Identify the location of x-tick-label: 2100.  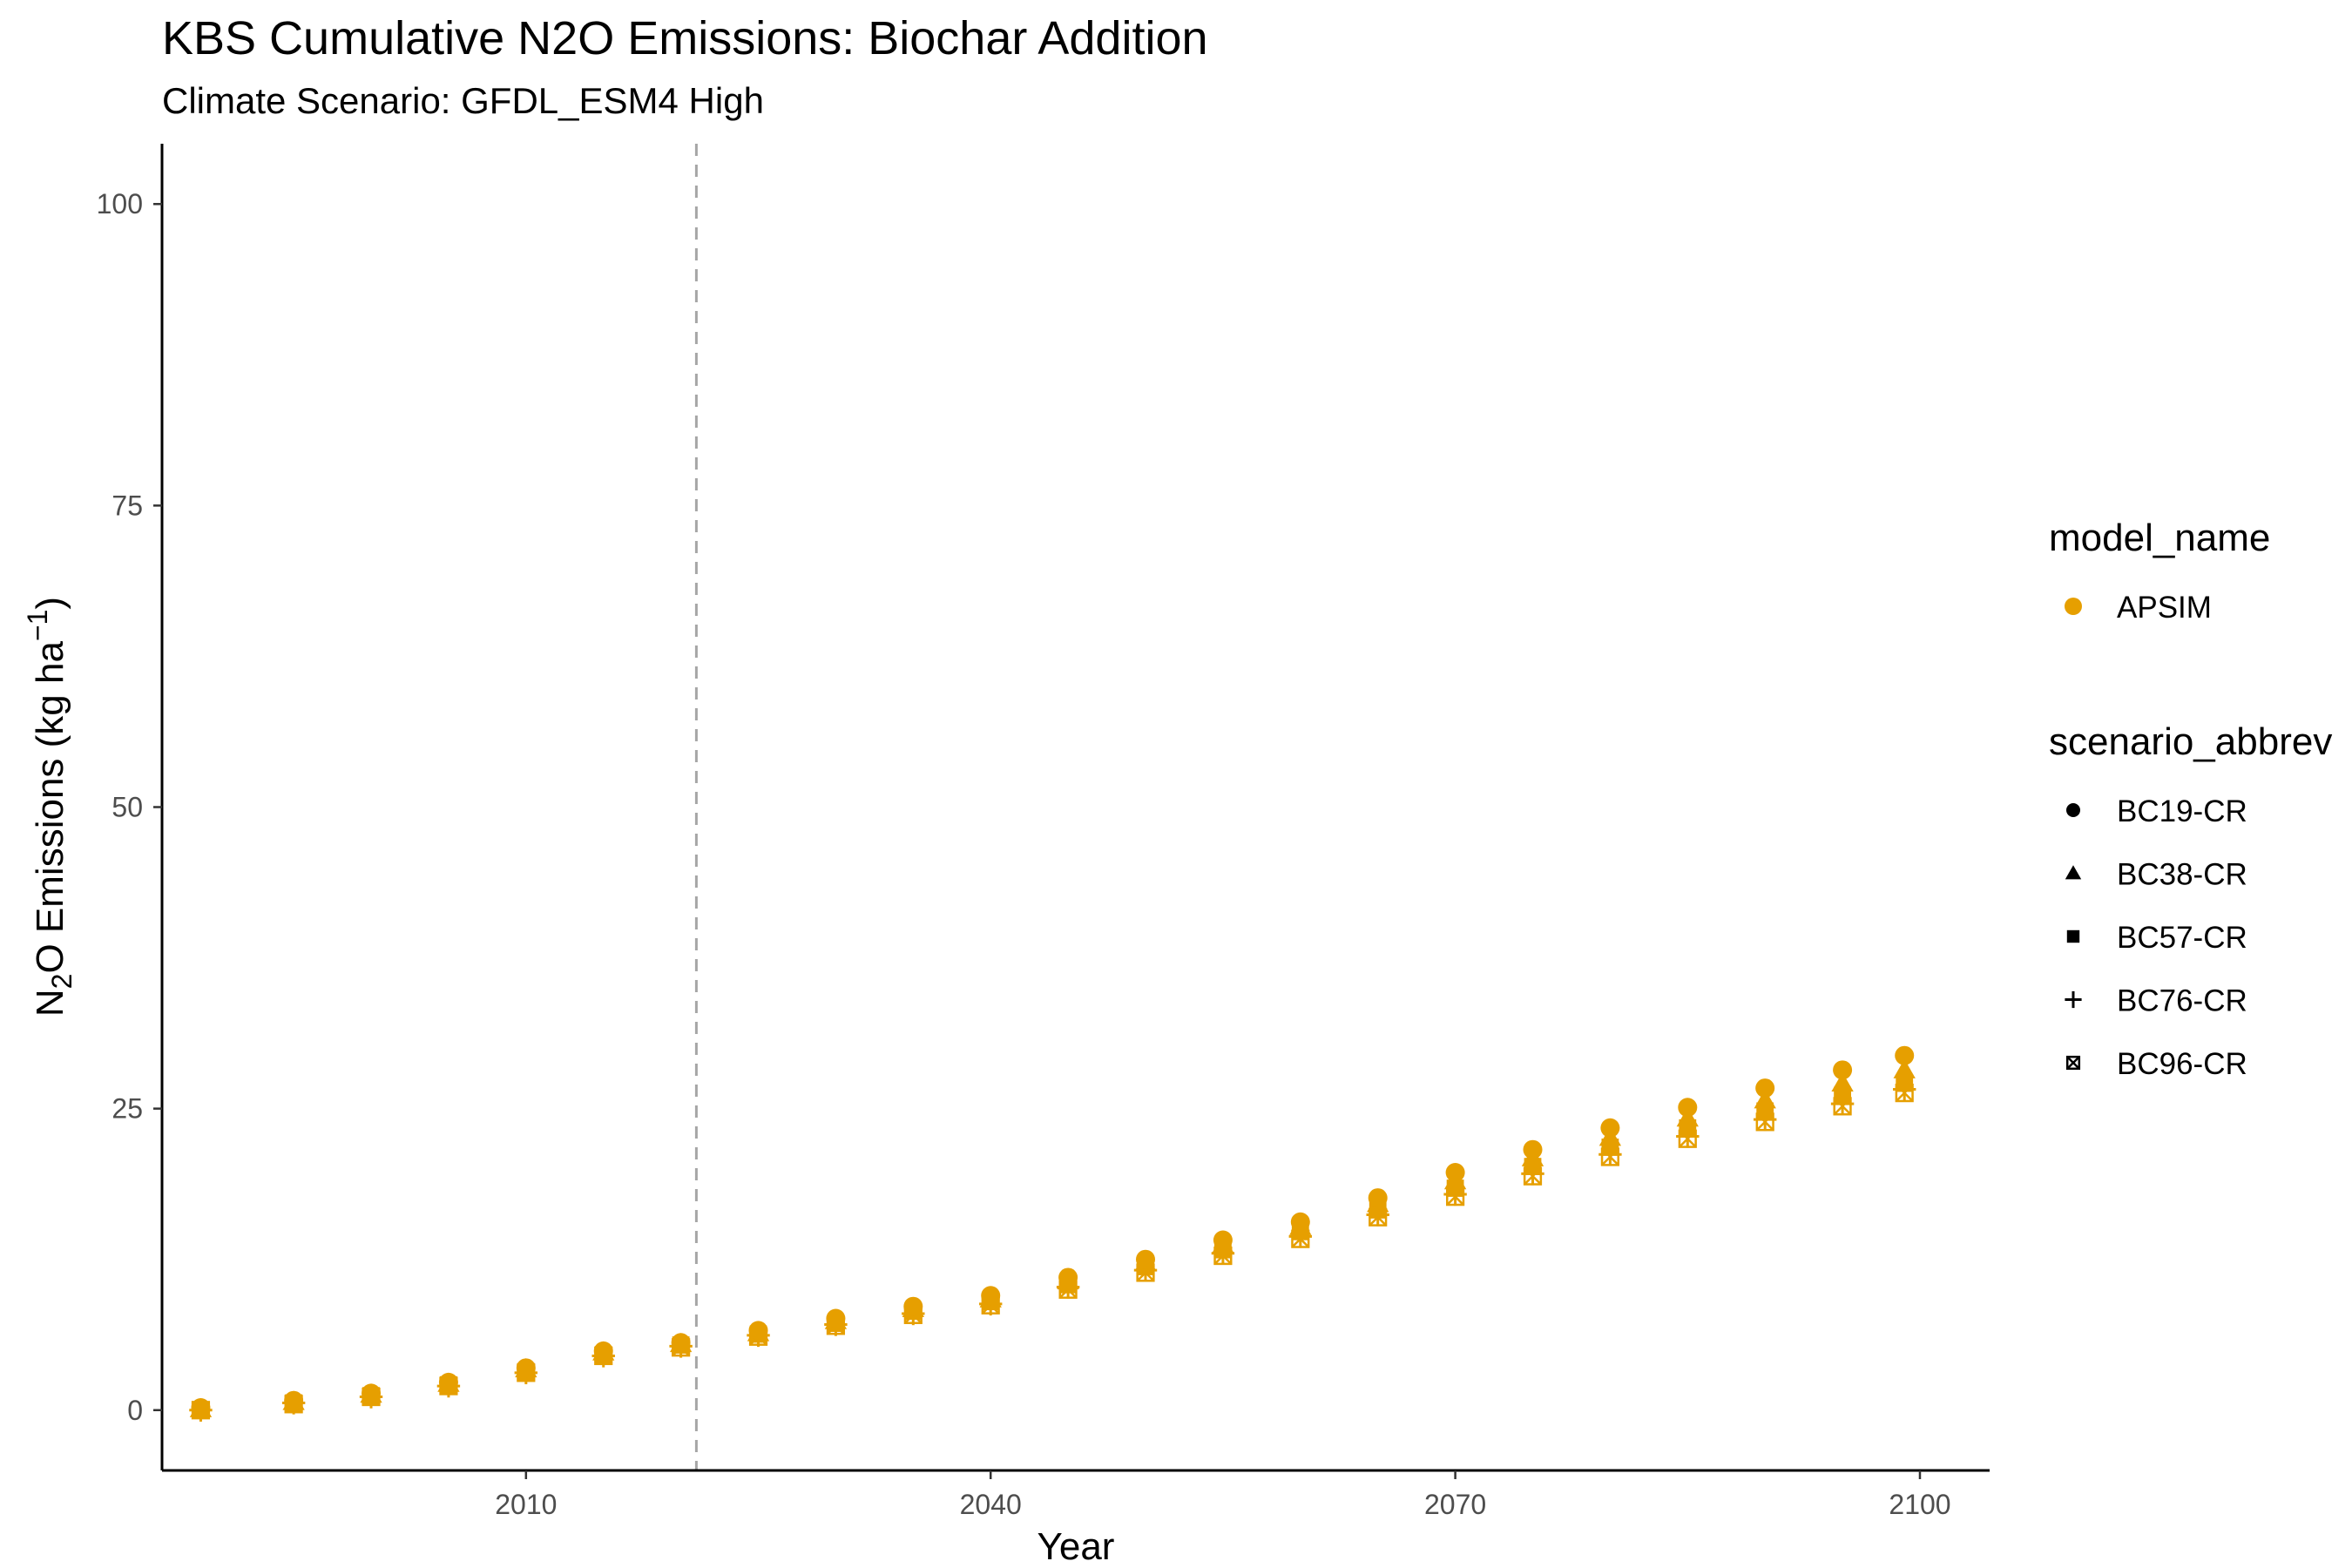
(1919, 1504).